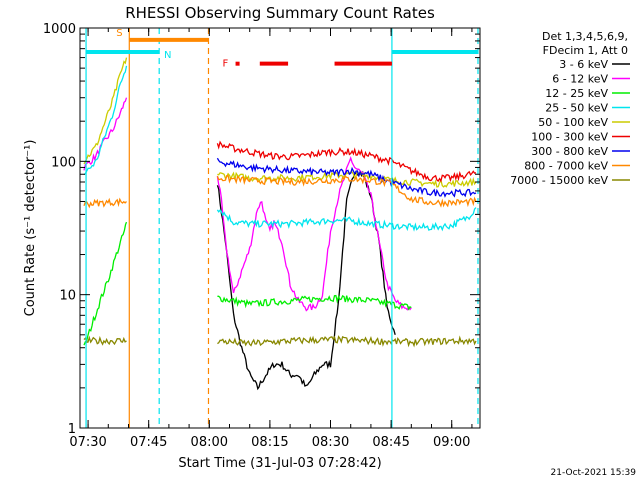  I want to click on legend-label-6: 300 - 800 keV, so click(569, 151).